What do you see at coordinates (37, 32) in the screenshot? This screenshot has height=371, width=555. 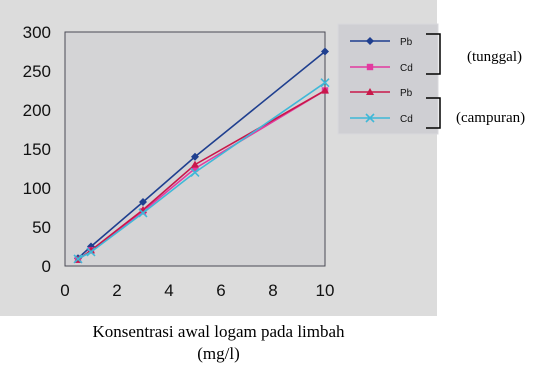 I see `y-tick-label: 300` at bounding box center [37, 32].